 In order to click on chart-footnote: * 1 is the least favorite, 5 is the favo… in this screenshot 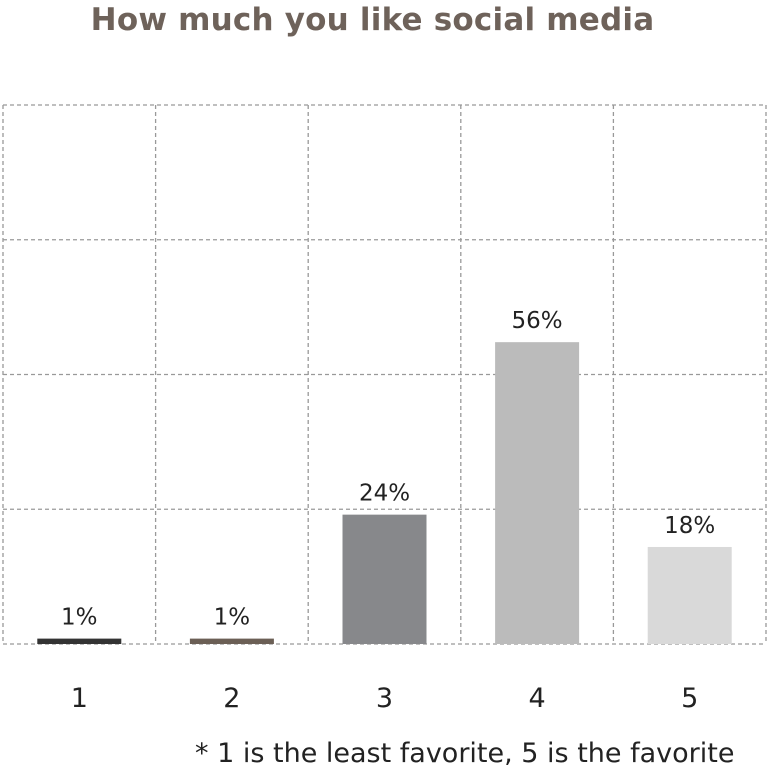, I will do `click(465, 753)`.